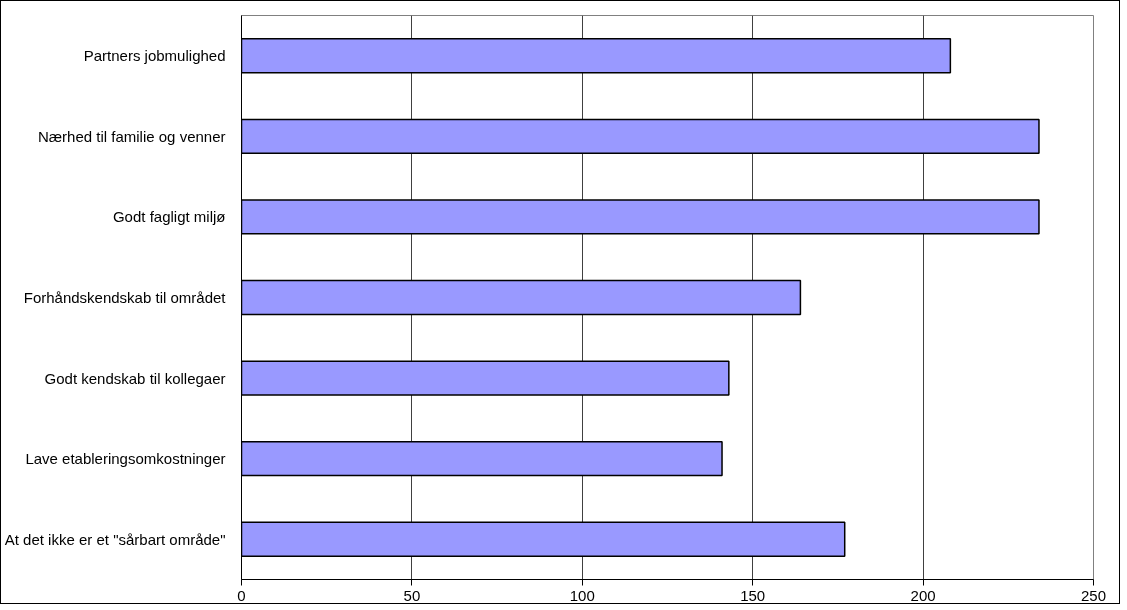 This screenshot has height=610, width=1127. I want to click on y-tick-label: At det ikke er et "sårbart område", so click(115, 539).